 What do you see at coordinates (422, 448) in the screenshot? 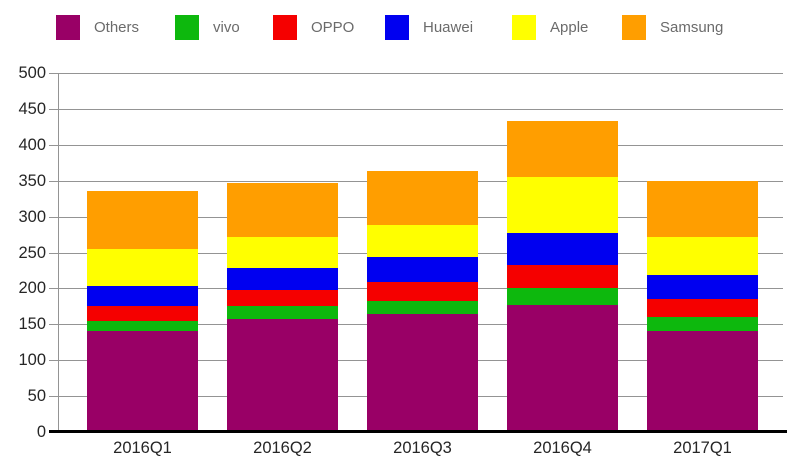
I see `x-axis-label: 2016Q3` at bounding box center [422, 448].